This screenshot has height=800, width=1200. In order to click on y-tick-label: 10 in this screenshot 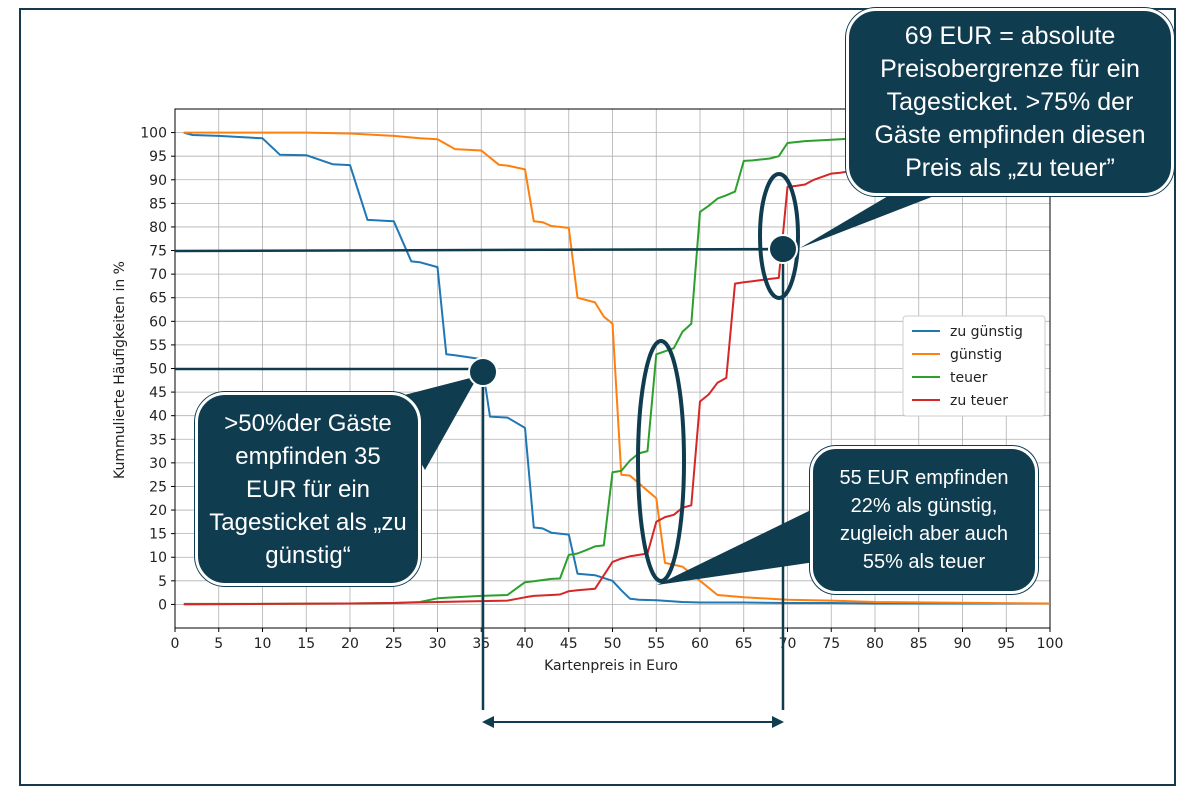, I will do `click(158, 558)`.